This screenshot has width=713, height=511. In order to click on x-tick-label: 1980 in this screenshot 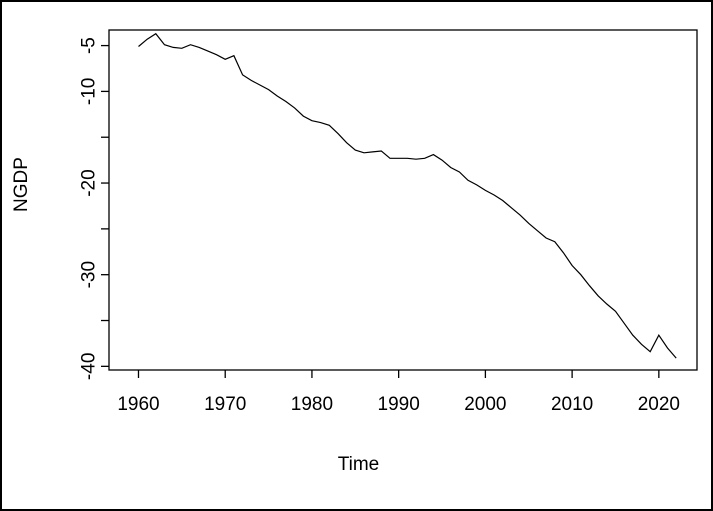, I will do `click(312, 404)`.